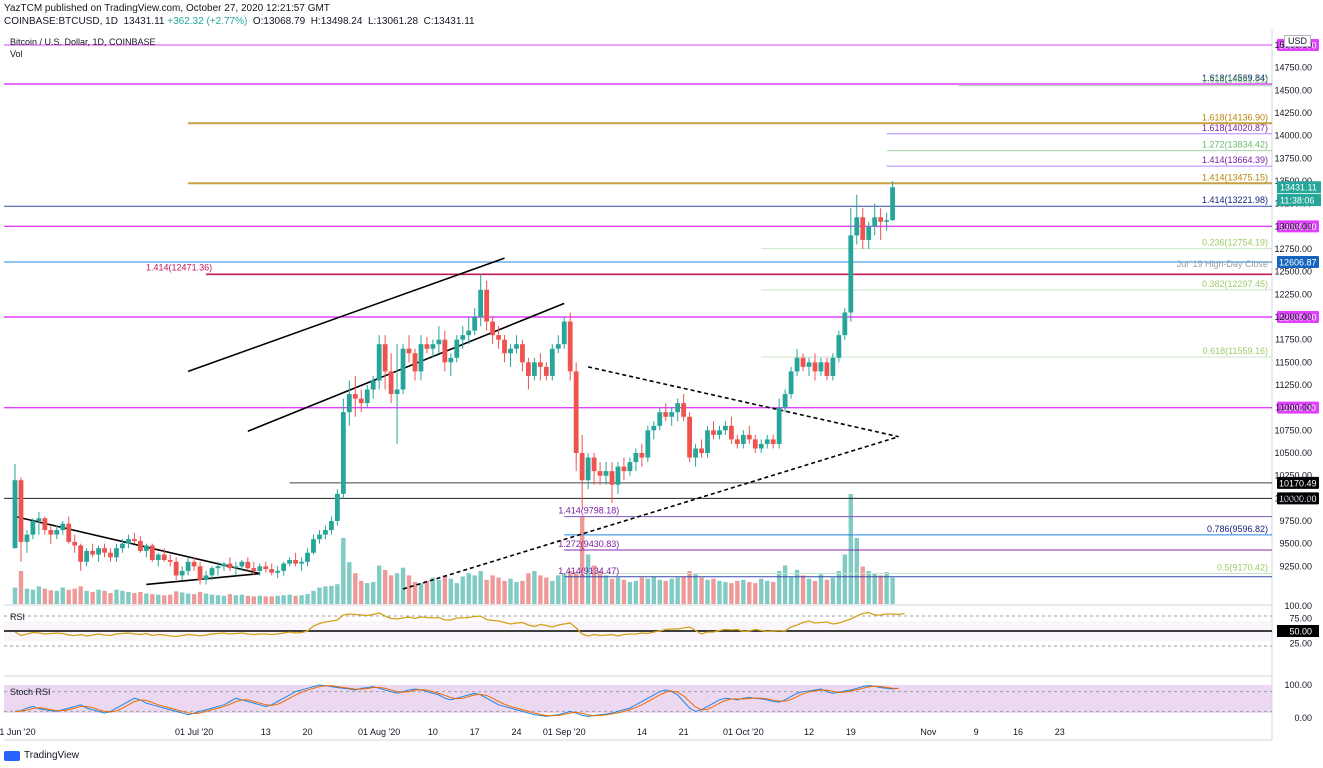 Image resolution: width=1323 pixels, height=768 pixels. Describe the element at coordinates (743, 402) in the screenshot. I see `triangle-upper-line` at that location.